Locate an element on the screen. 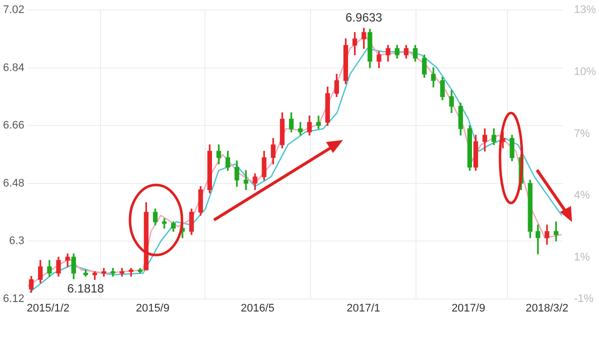 This screenshot has height=338, width=599. y2-tick-label: 13% is located at coordinates (585, 10).